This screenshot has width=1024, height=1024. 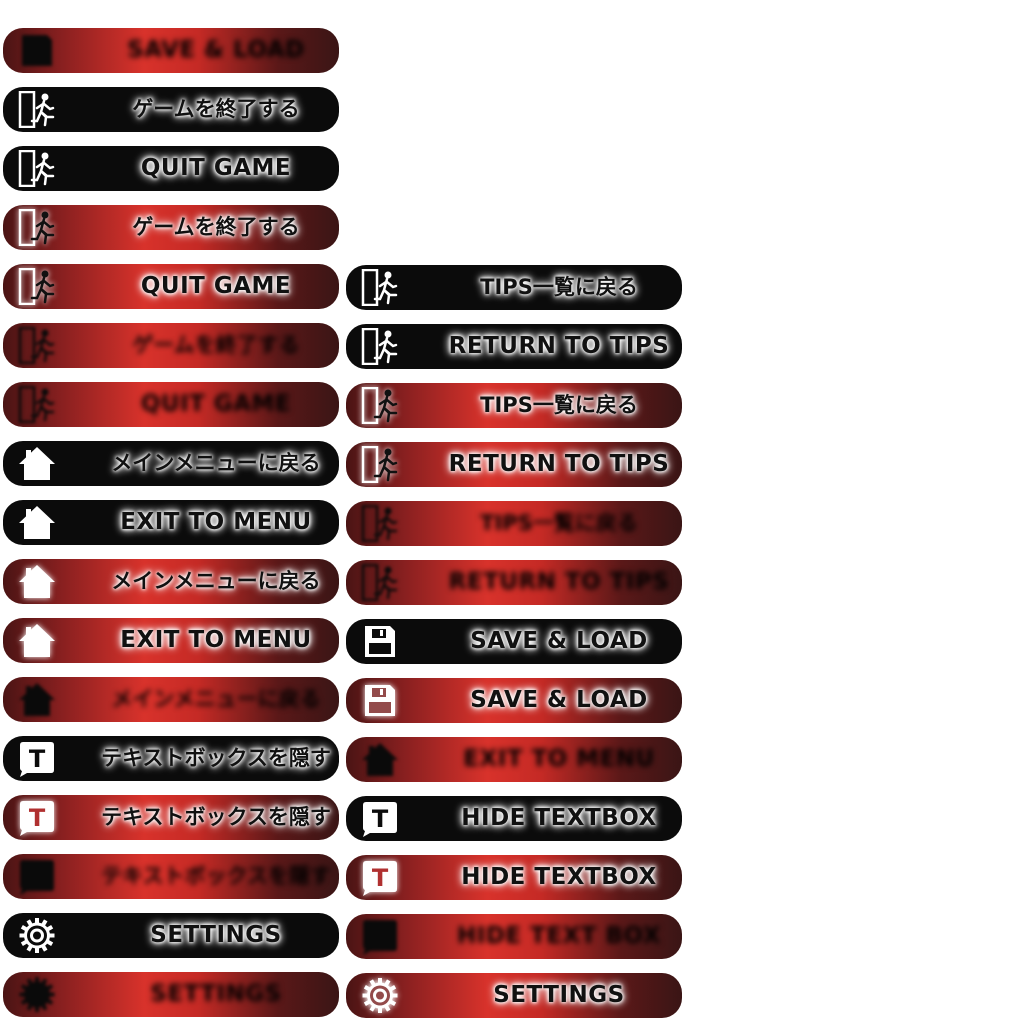 I want to click on jp-button-normal: メインメニューに戻る, so click(x=171, y=463).